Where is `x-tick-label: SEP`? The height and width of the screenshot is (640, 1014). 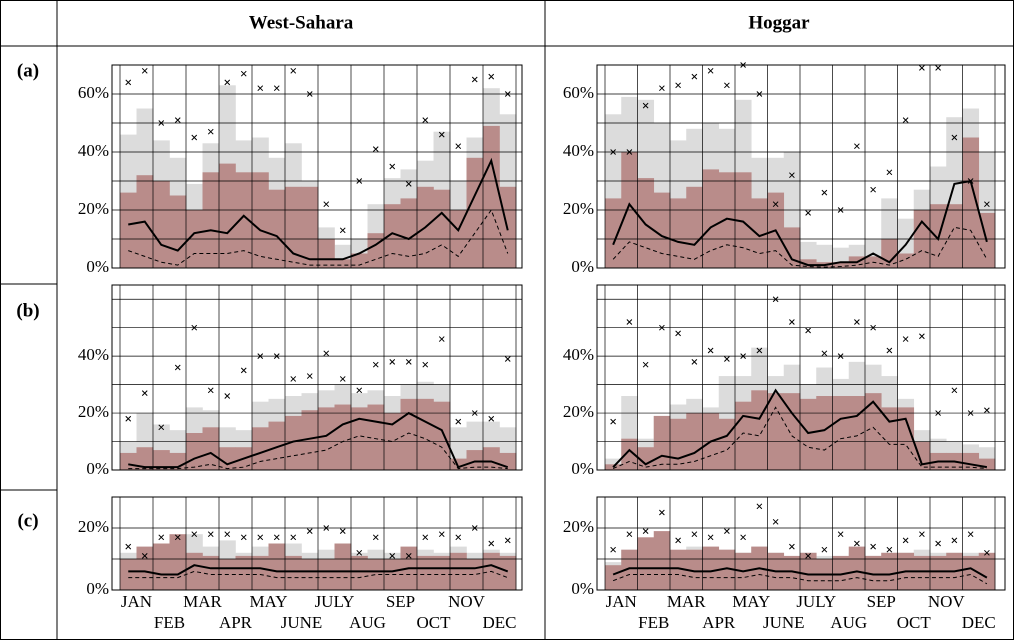 x-tick-label: SEP is located at coordinates (400, 601).